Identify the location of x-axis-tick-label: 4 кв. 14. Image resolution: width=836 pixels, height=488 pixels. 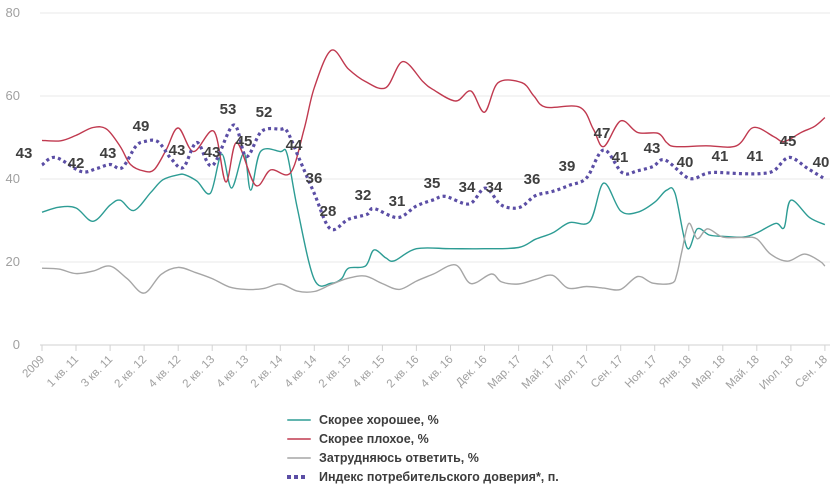
(301, 371).